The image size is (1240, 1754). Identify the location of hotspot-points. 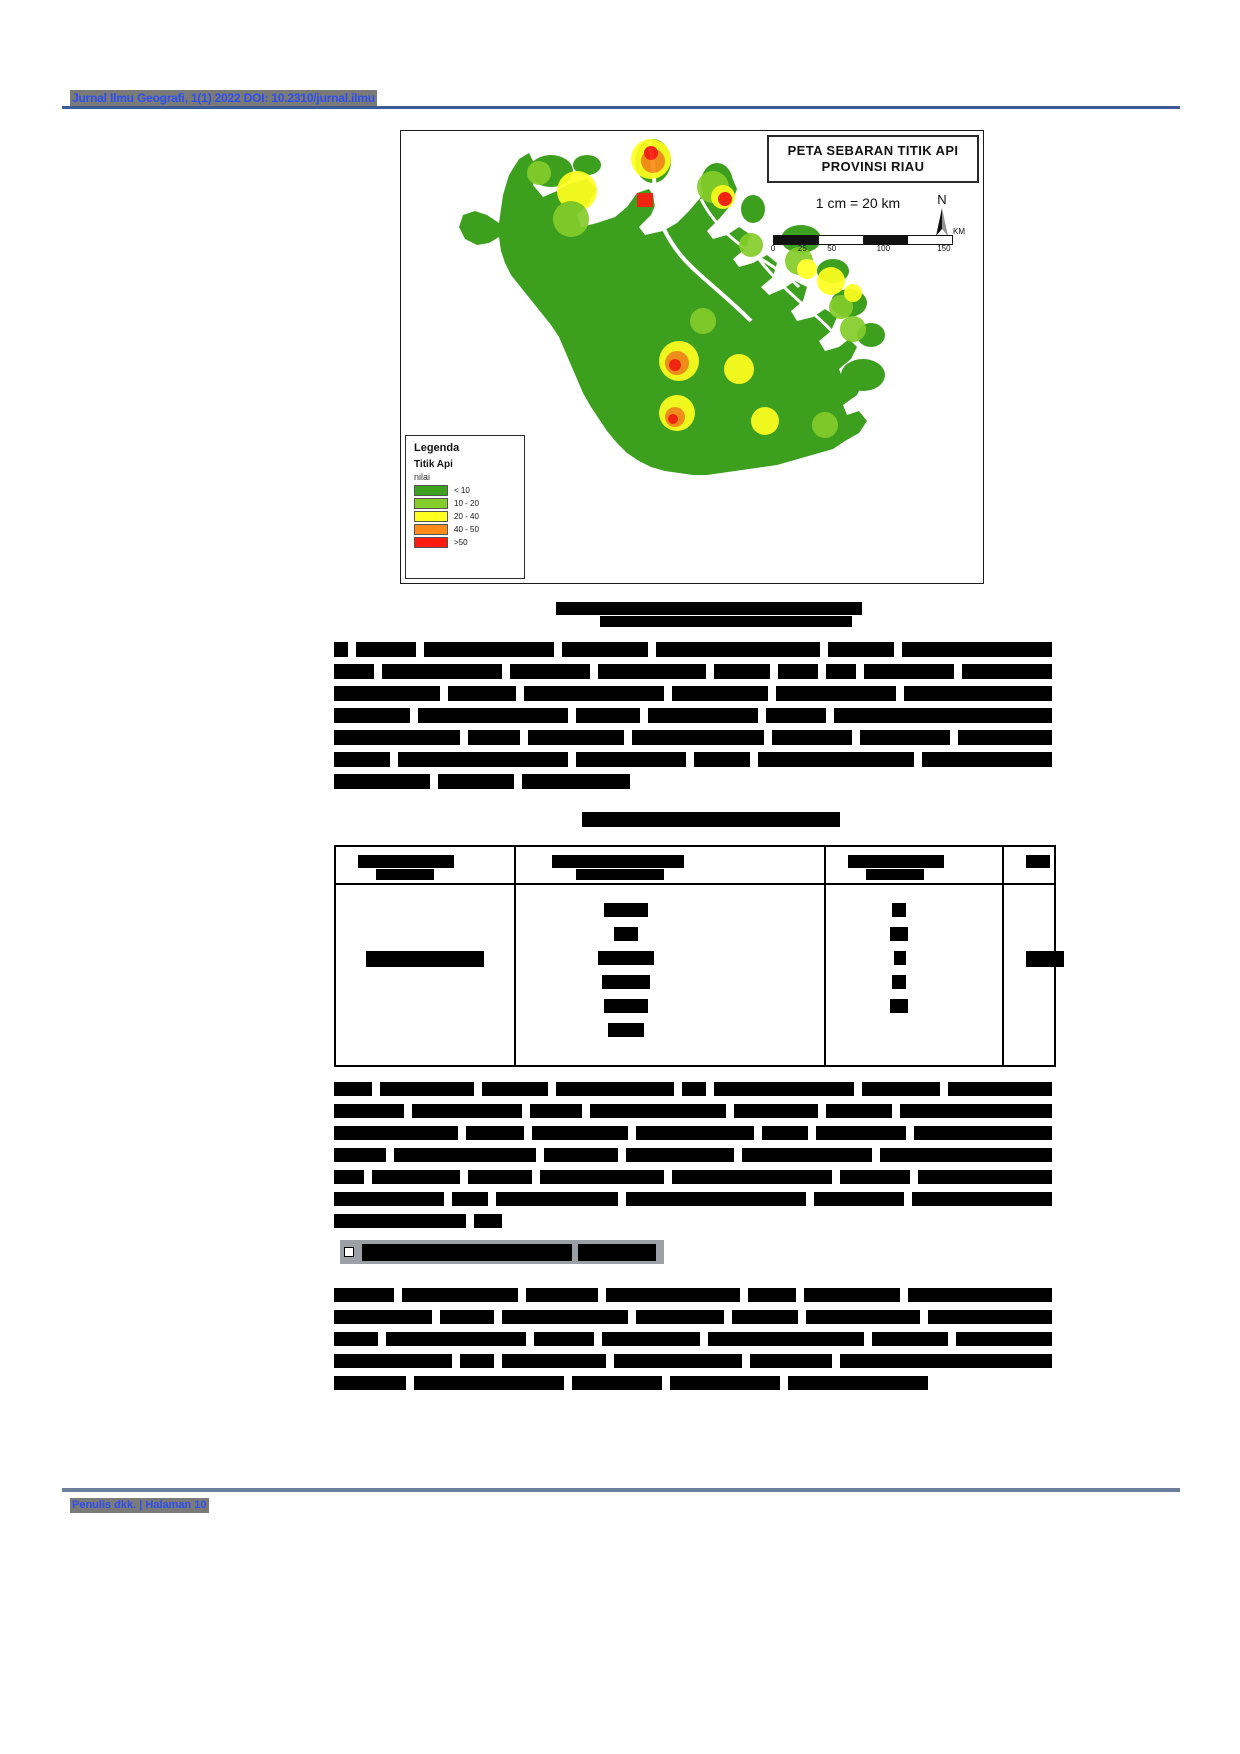
(696, 288).